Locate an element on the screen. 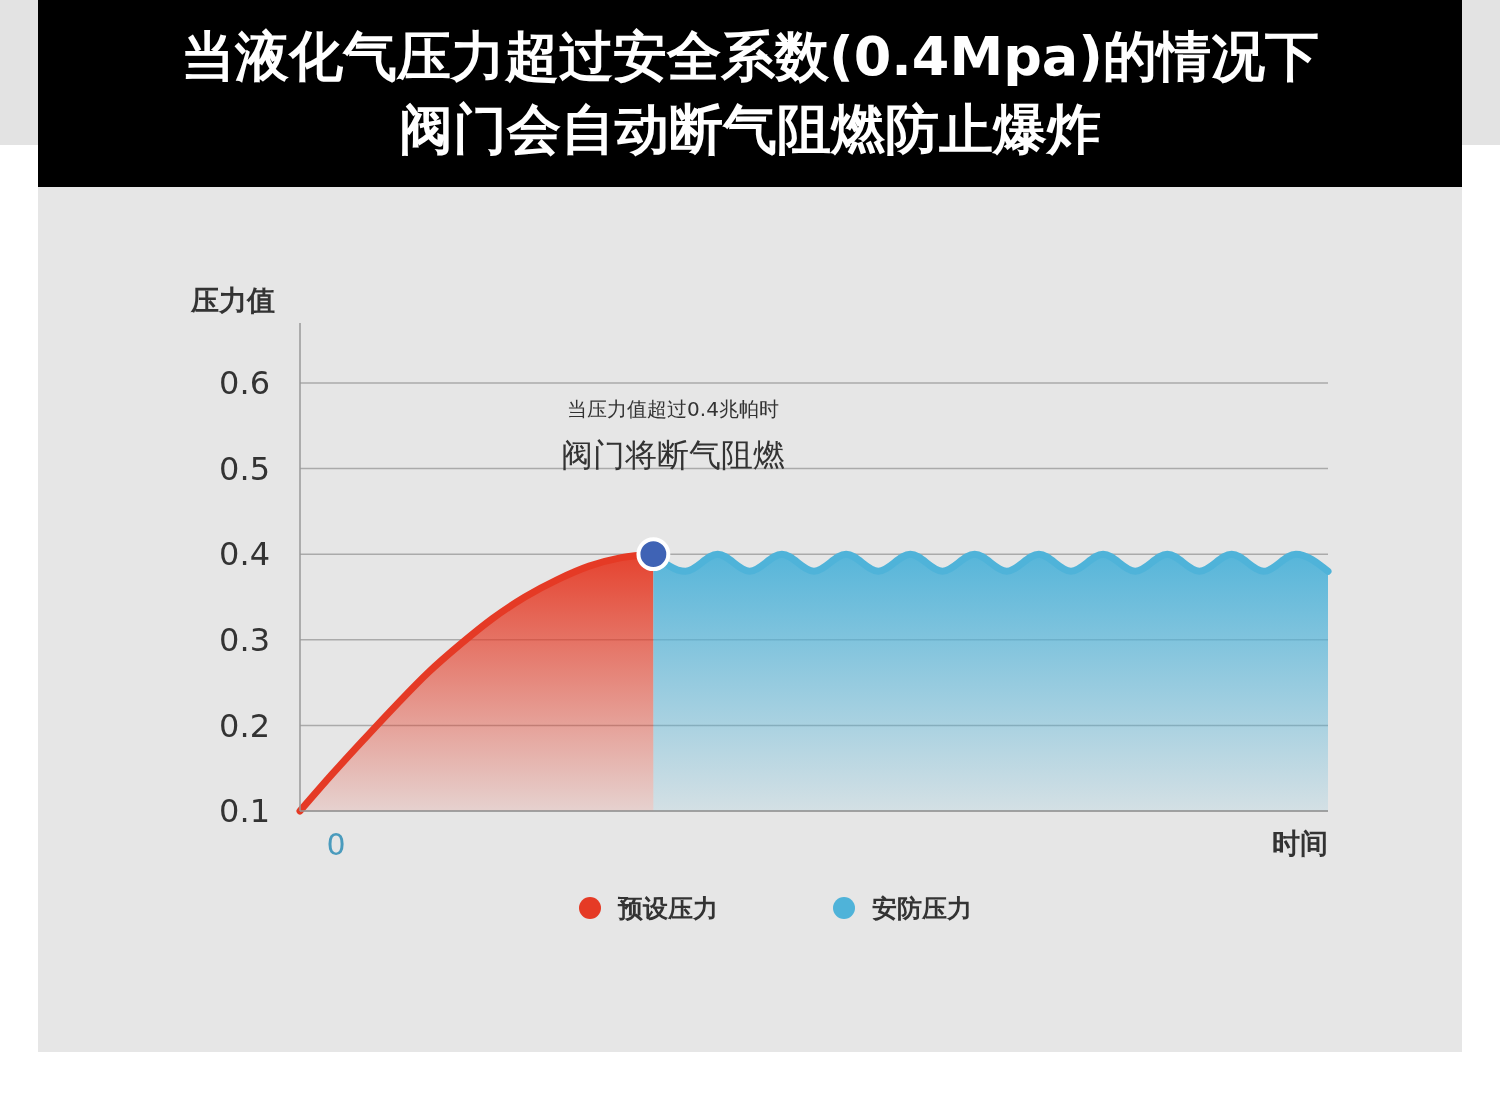 The width and height of the screenshot is (1500, 1103). text: 0 is located at coordinates (336, 844).